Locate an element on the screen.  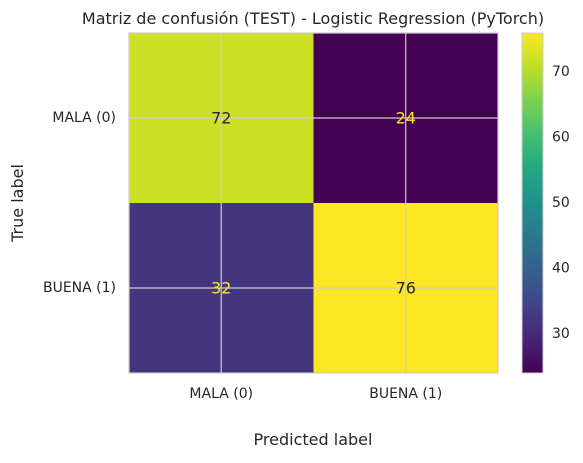
y-axis-label: True label is located at coordinates (17, 203).